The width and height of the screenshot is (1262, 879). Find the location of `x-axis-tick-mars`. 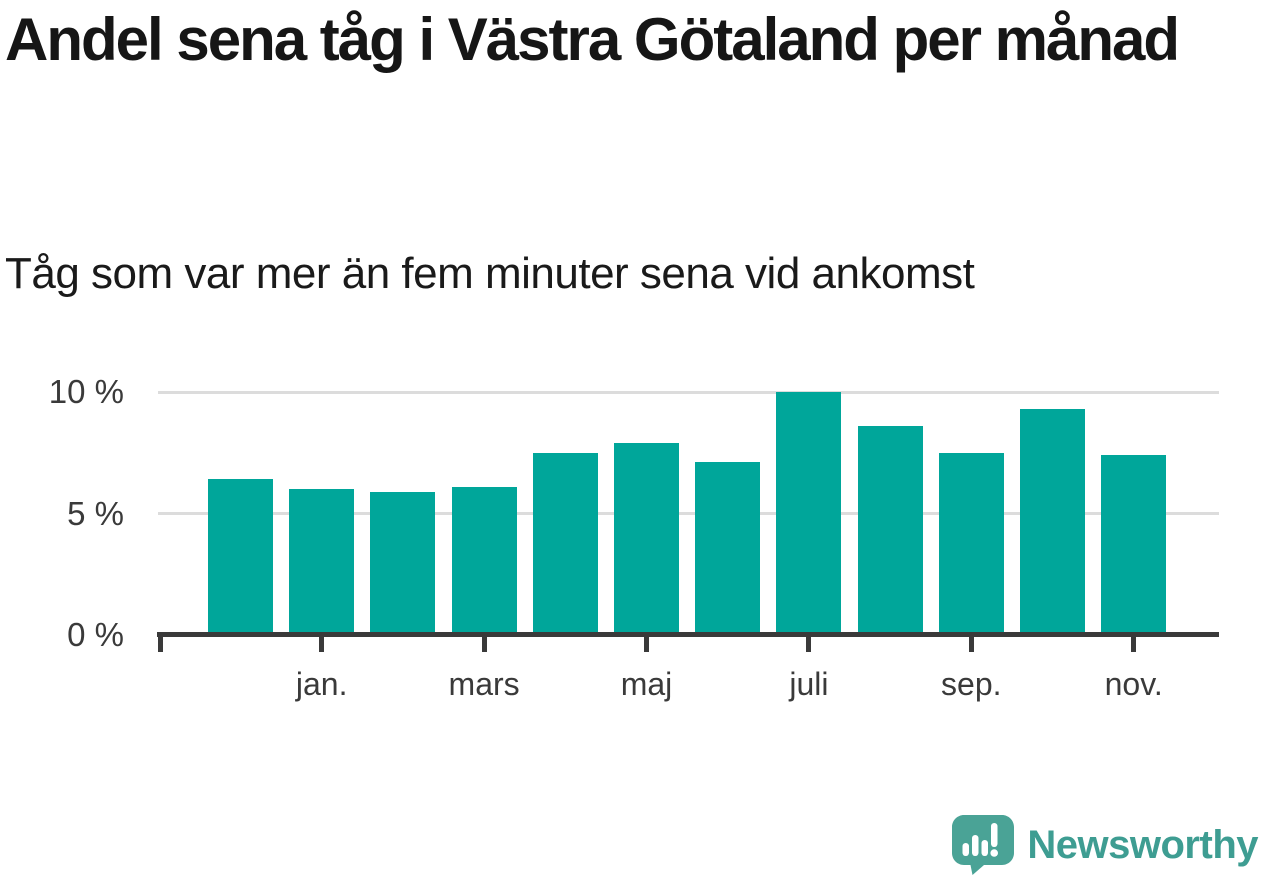

x-axis-tick-mars is located at coordinates (484, 644).